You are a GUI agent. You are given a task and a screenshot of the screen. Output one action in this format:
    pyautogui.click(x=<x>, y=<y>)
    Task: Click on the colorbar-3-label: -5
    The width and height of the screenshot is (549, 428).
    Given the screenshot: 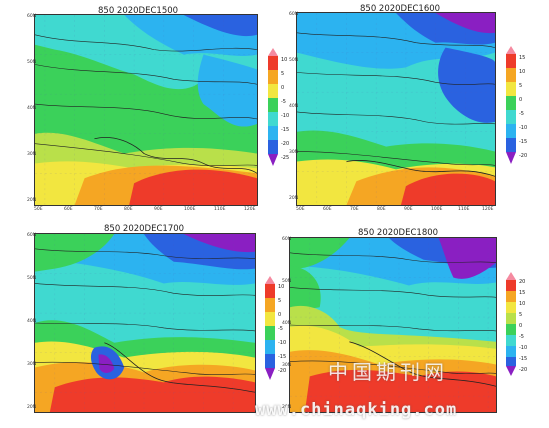 What is the action you would take?
    pyautogui.click(x=280, y=329)
    